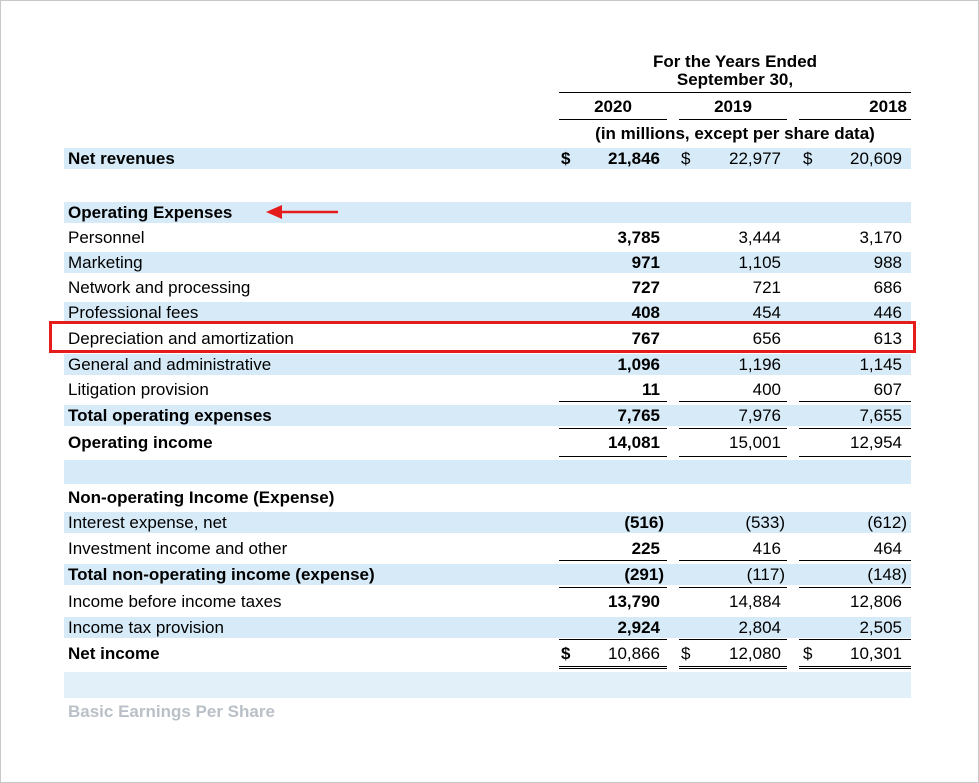  I want to click on value-2018: 12,954, so click(876, 442).